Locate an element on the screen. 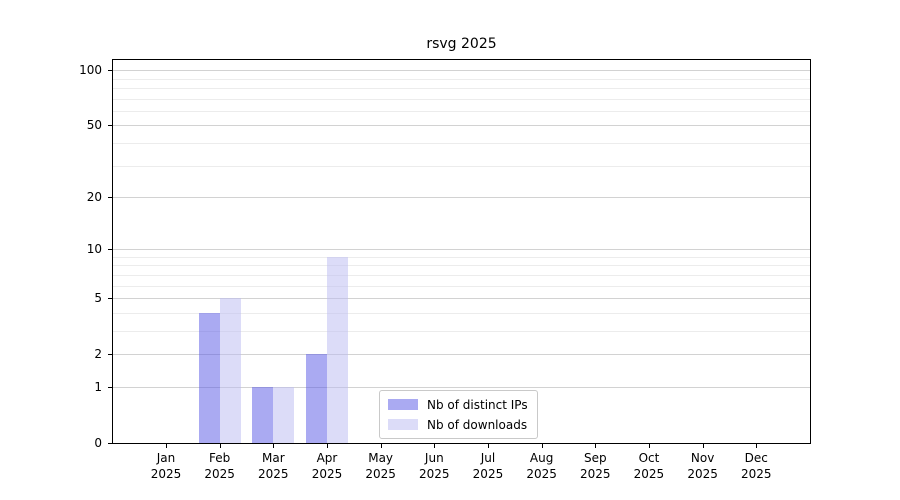 The height and width of the screenshot is (500, 900). legend-item-downloads: Nb of downloads is located at coordinates (458, 424).